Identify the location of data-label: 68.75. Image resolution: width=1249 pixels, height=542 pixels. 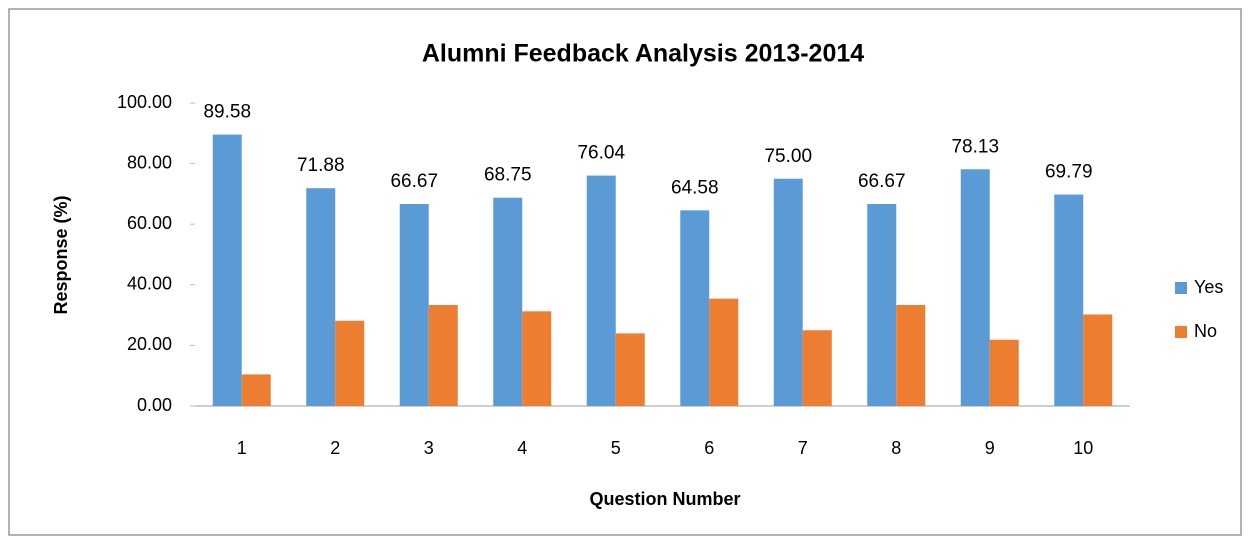
(508, 175).